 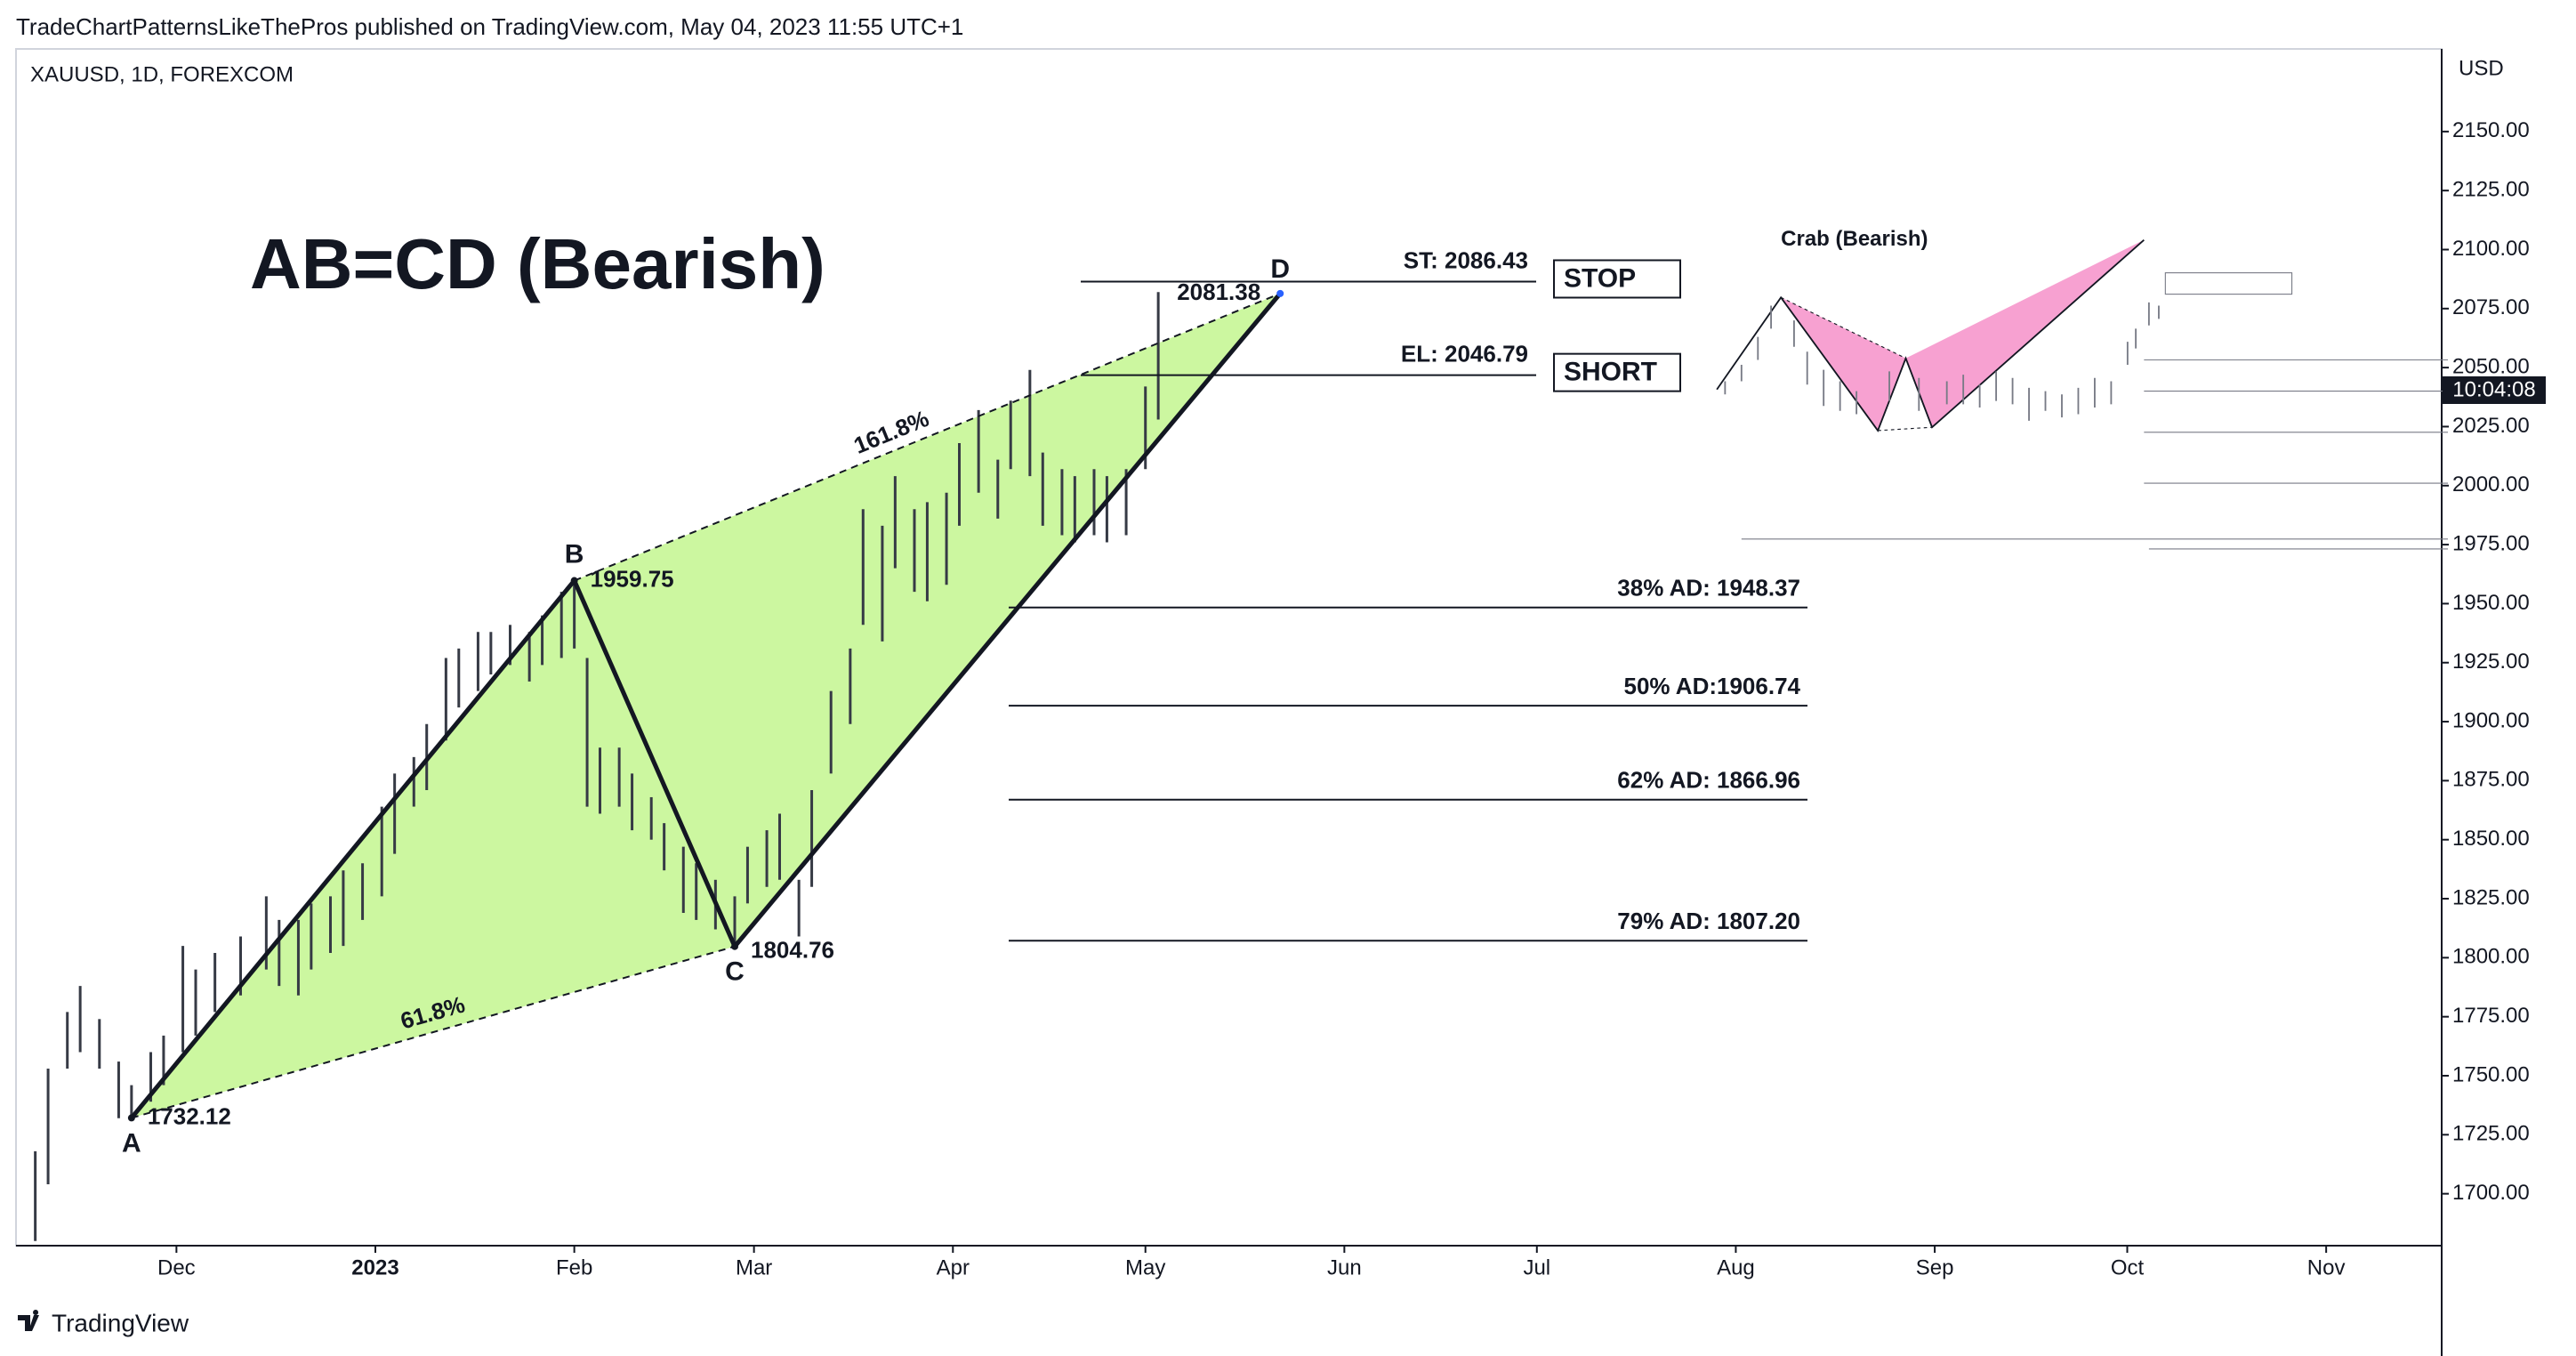 I want to click on y-tick-label: 1975.00, so click(x=2491, y=543).